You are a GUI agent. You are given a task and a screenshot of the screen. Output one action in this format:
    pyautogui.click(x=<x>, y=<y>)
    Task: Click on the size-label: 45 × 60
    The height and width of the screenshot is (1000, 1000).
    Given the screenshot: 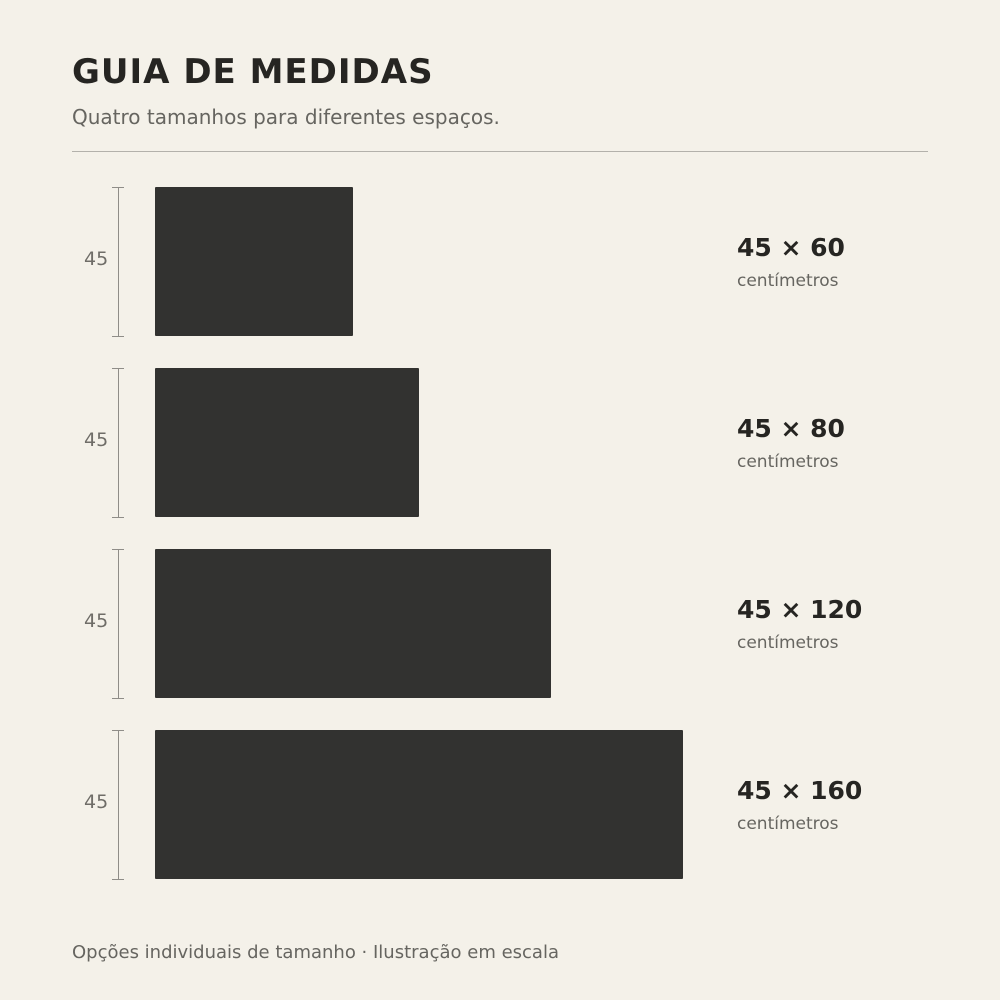 What is the action you would take?
    pyautogui.click(x=791, y=247)
    